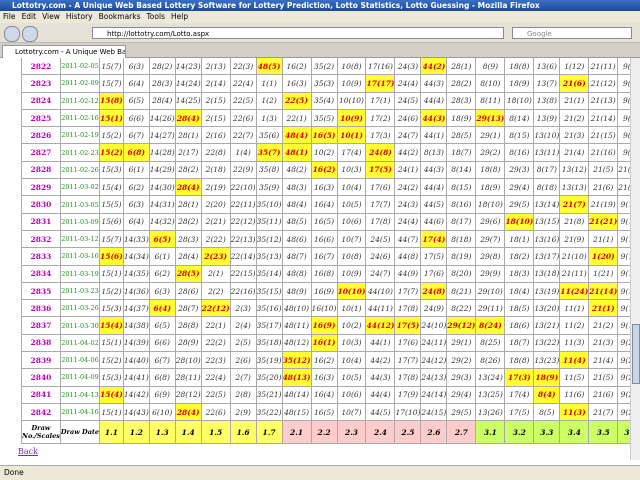 This screenshot has width=640, height=480. What do you see at coordinates (269, 273) in the screenshot?
I see `number-cell: 35(14)` at bounding box center [269, 273].